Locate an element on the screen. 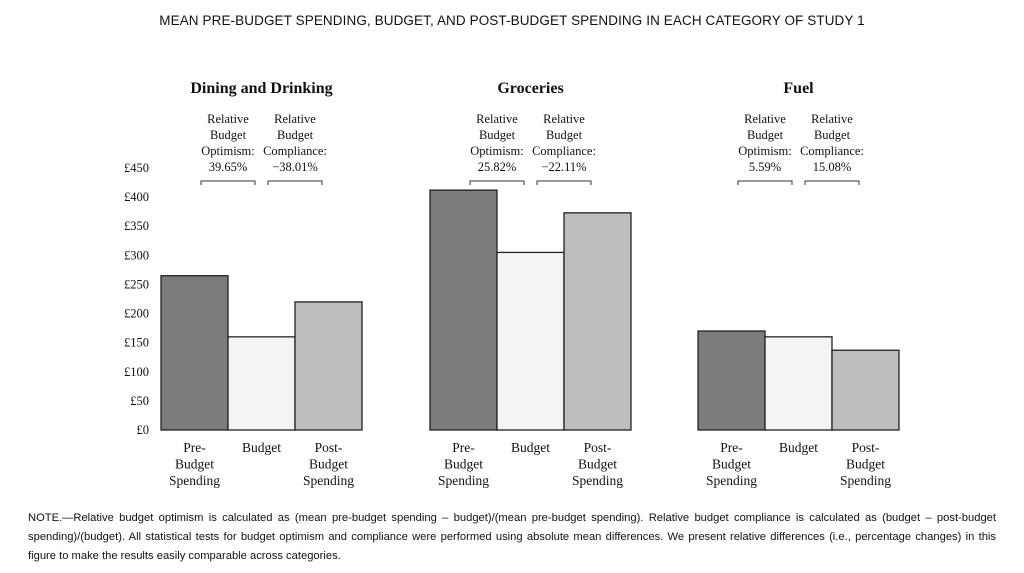  y-tick-label: £300 is located at coordinates (136, 255).